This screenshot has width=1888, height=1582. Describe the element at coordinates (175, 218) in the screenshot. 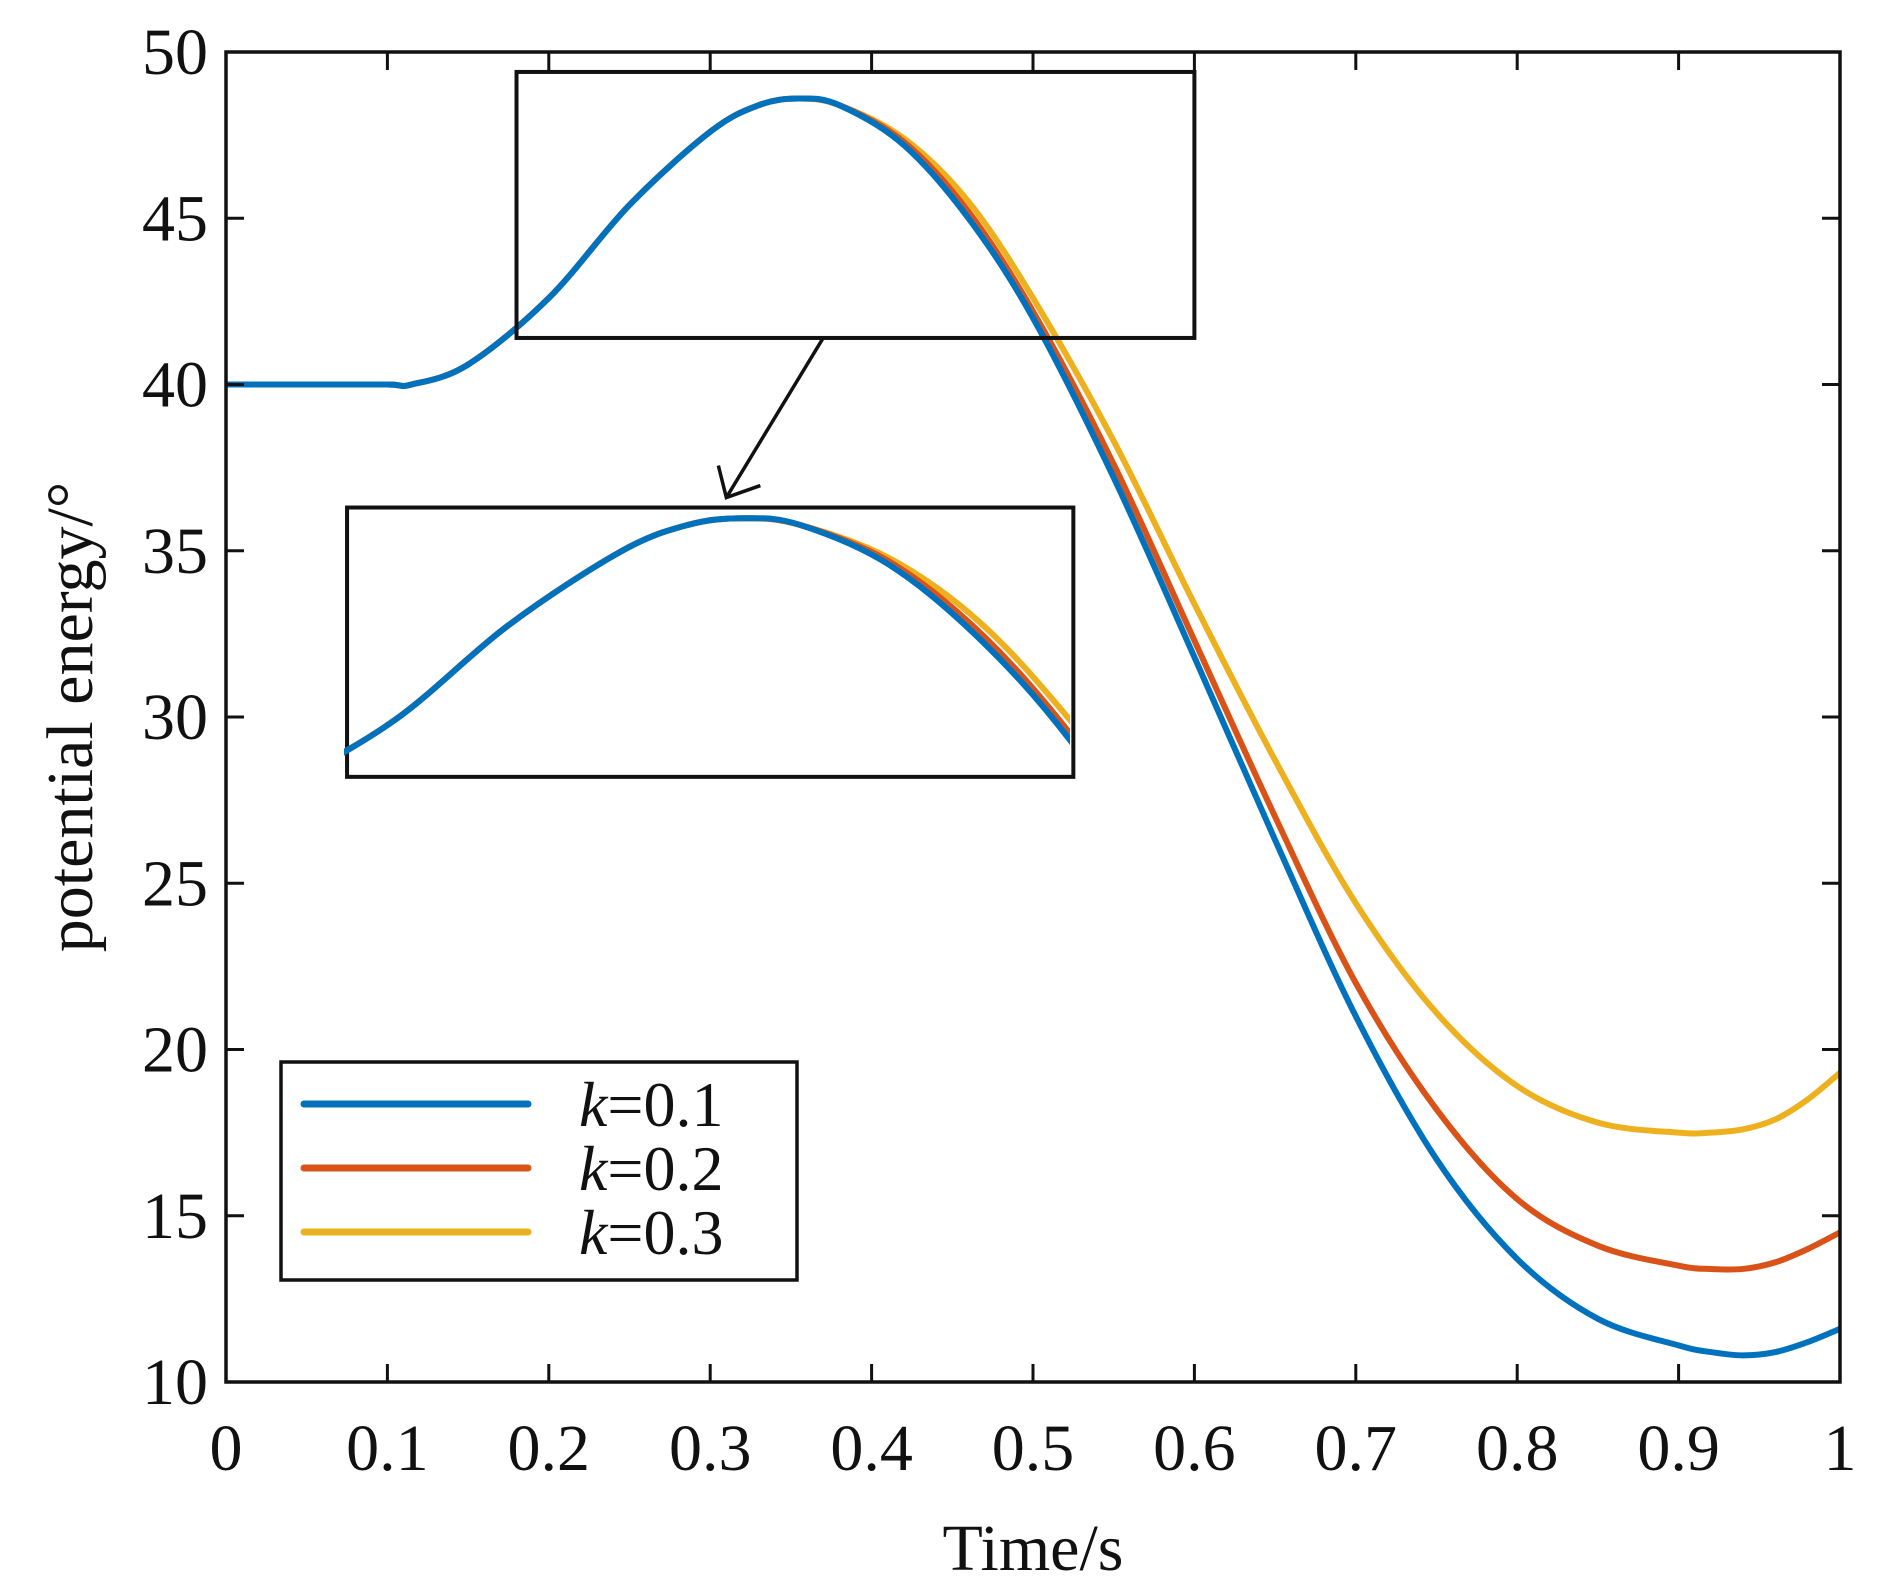

I see `y-tick-label: 45` at that location.